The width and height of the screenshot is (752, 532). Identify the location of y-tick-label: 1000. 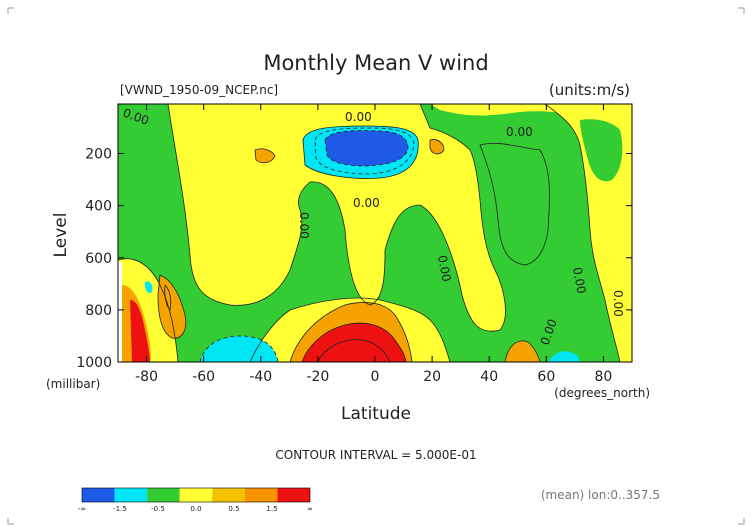
(94, 363).